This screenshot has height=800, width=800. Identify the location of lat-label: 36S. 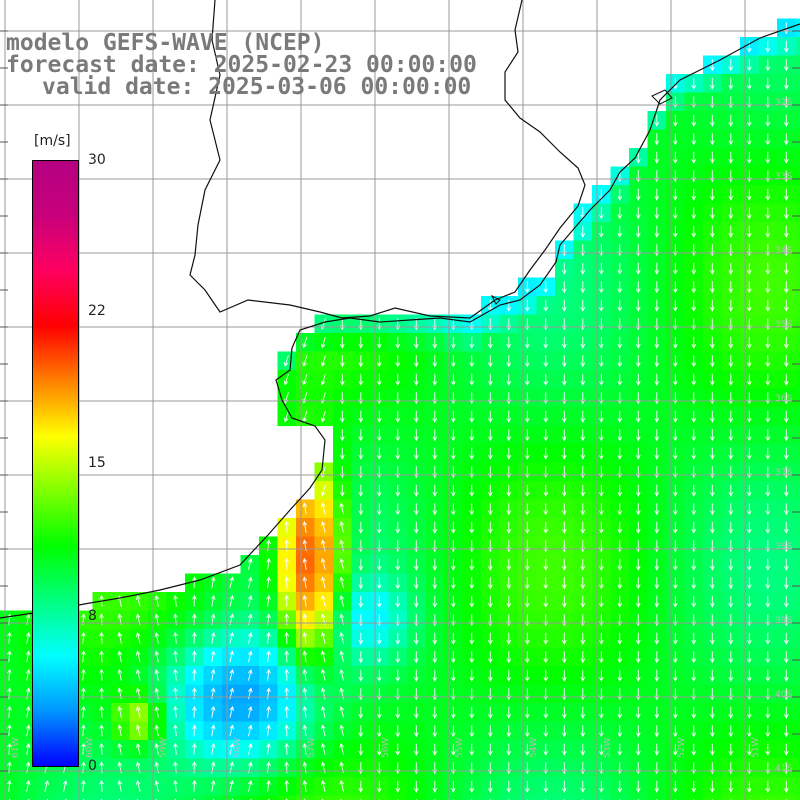
(783, 399).